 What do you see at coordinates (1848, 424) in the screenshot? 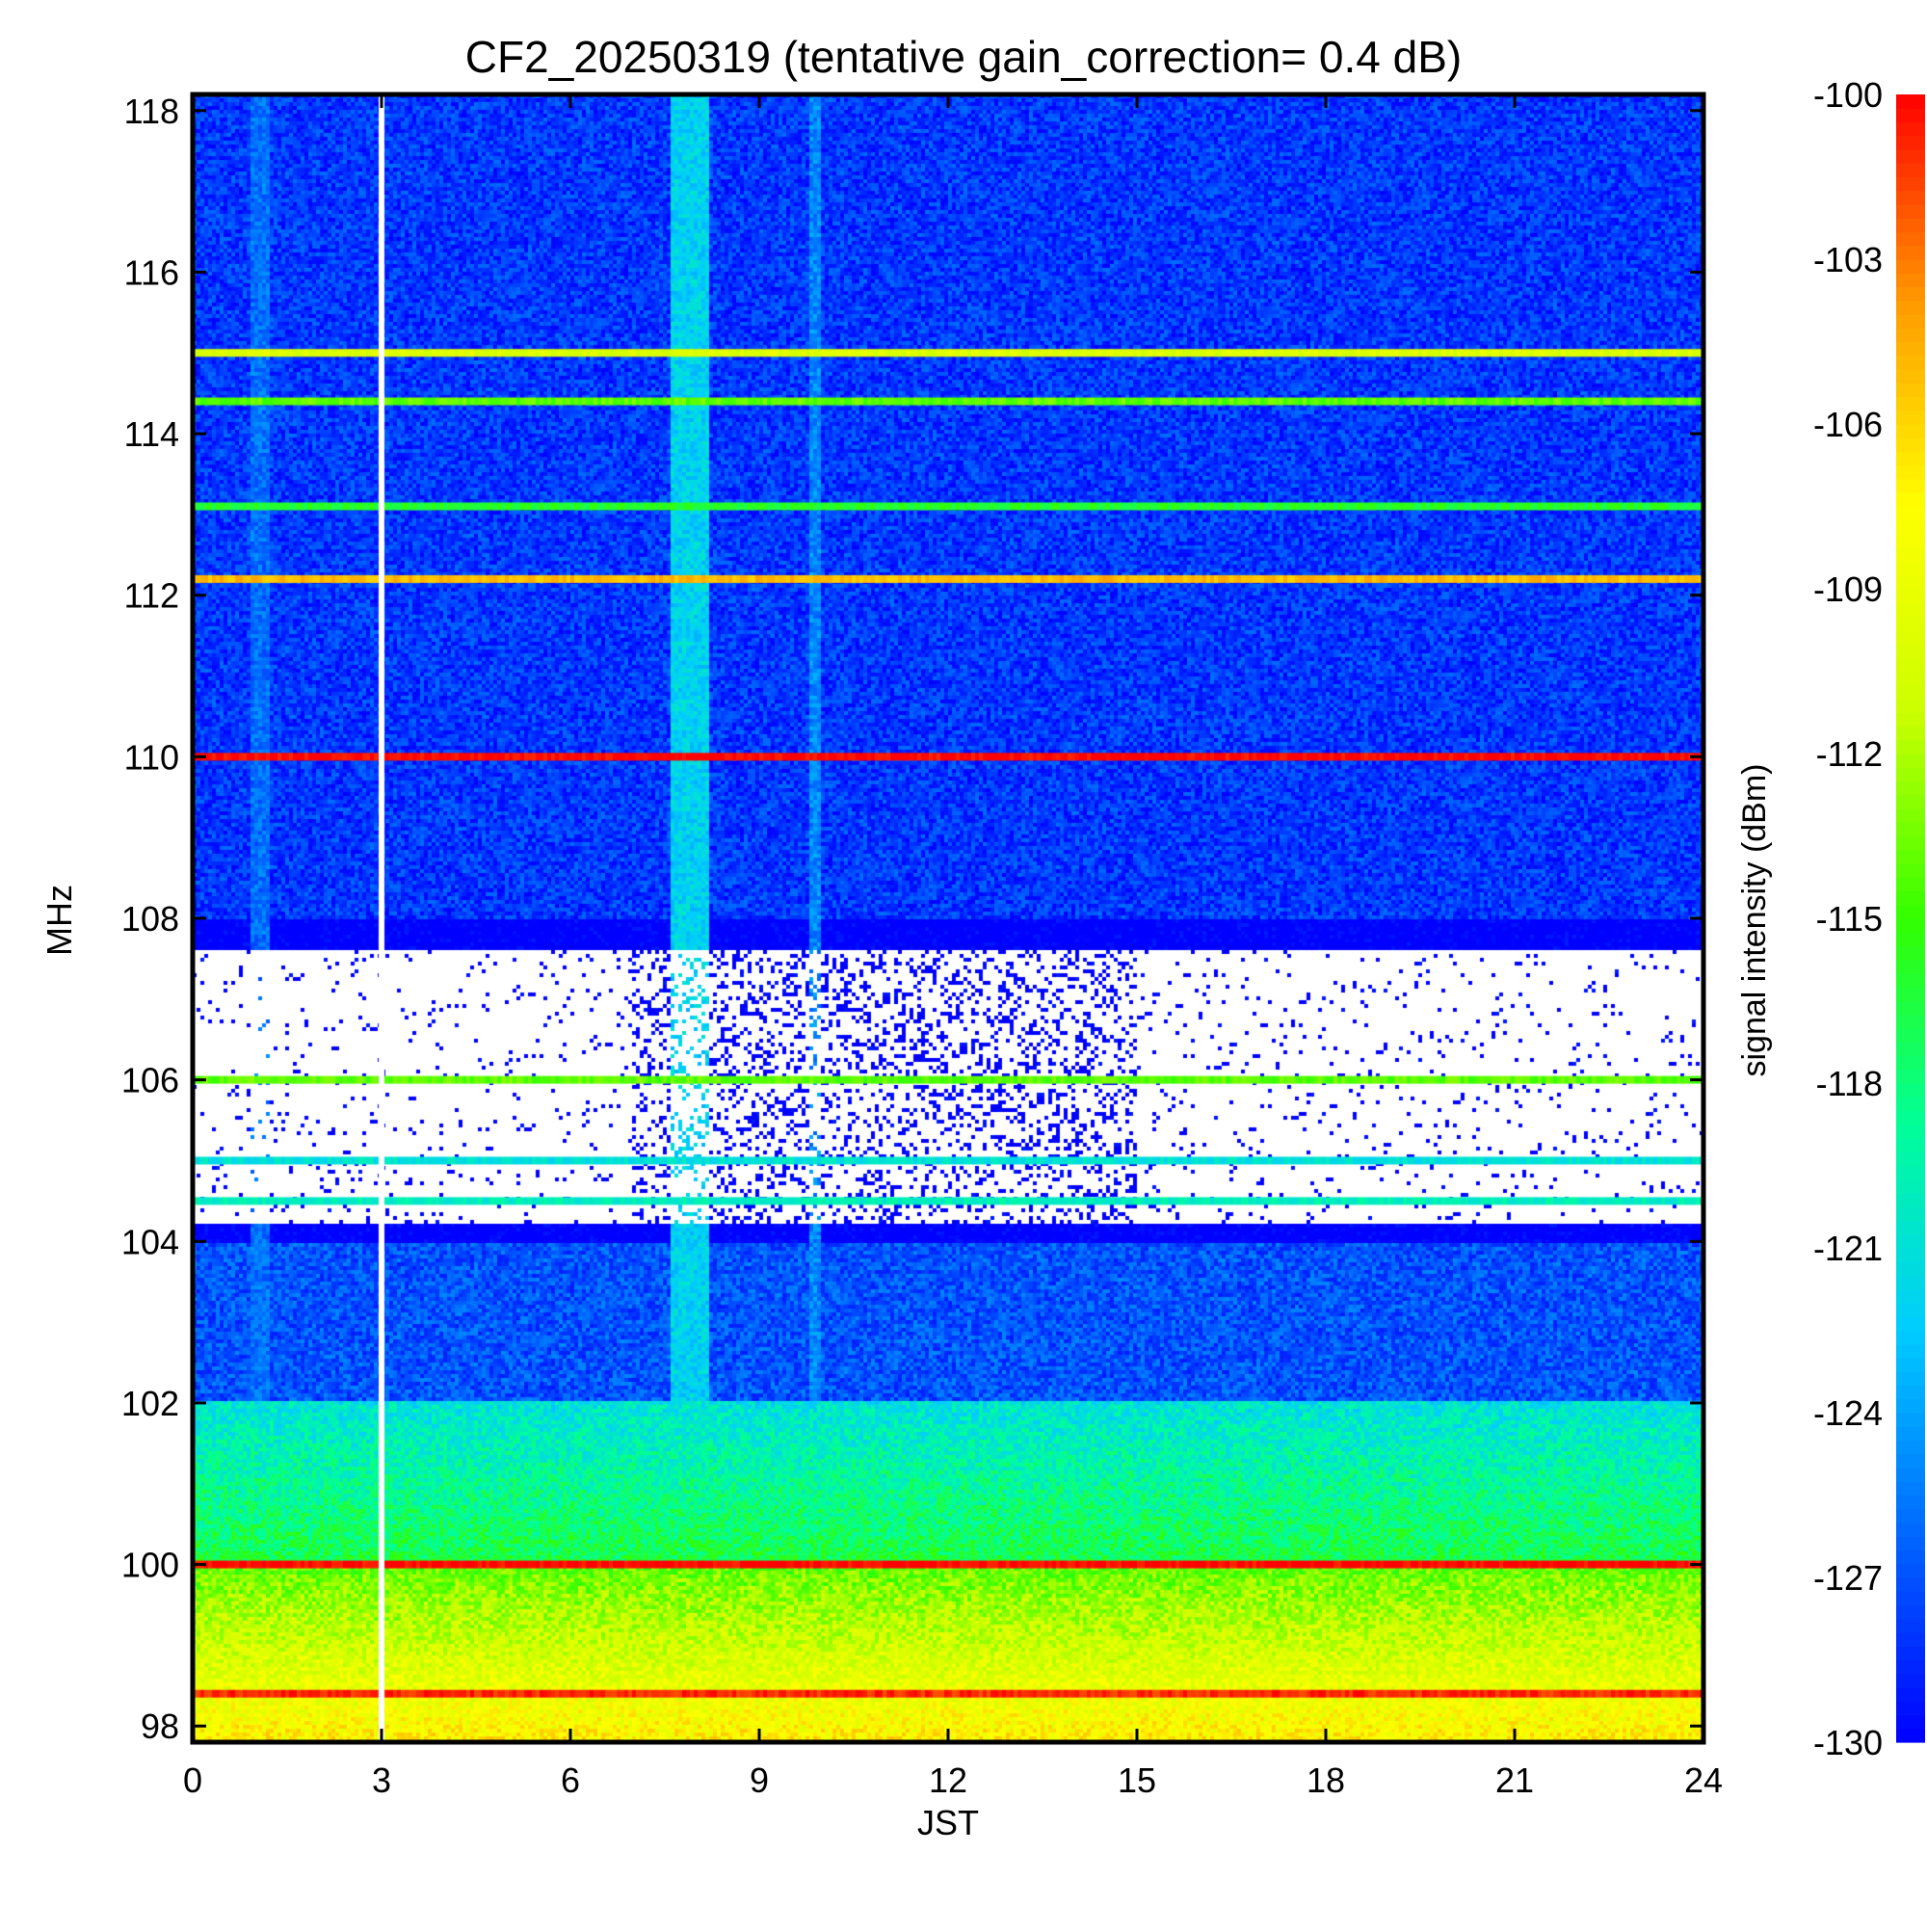
I see `colorbar-tick-label: -106` at bounding box center [1848, 424].